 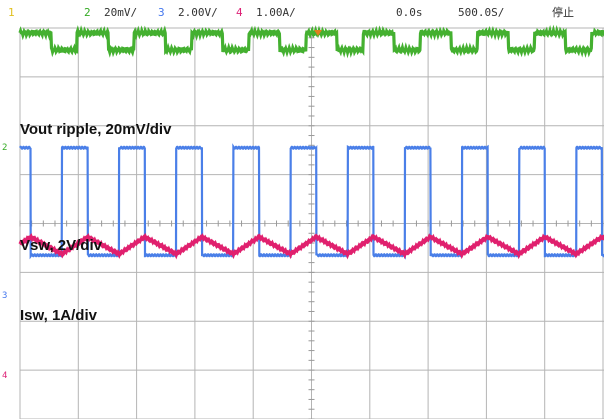 What do you see at coordinates (311, 246) in the screenshot?
I see `isw-trace` at bounding box center [311, 246].